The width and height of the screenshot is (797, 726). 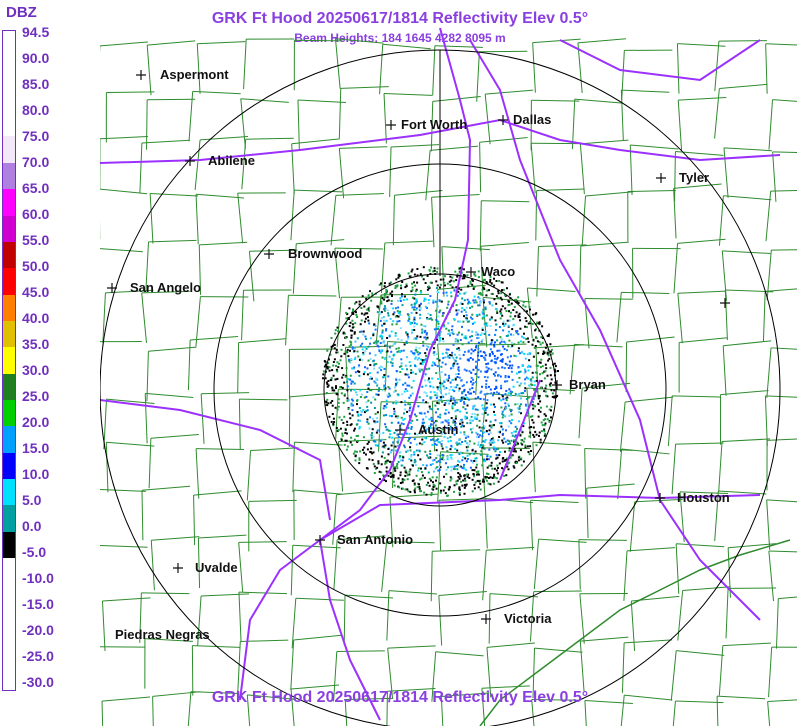 I want to click on legend-swatch, so click(x=9, y=624).